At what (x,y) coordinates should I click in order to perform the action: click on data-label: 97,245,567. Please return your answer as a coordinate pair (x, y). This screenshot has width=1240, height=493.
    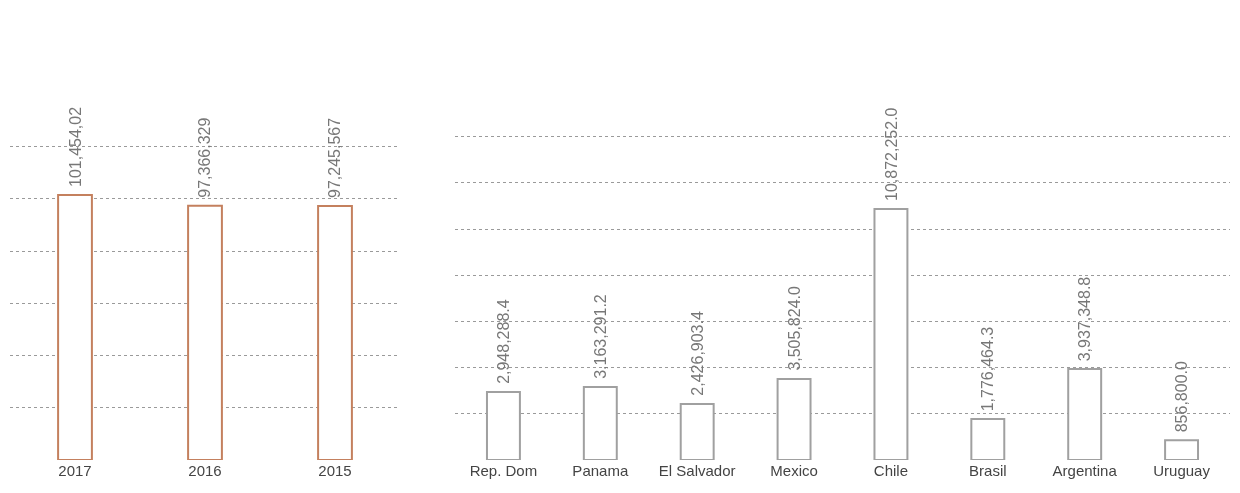
    Looking at the image, I should click on (335, 157).